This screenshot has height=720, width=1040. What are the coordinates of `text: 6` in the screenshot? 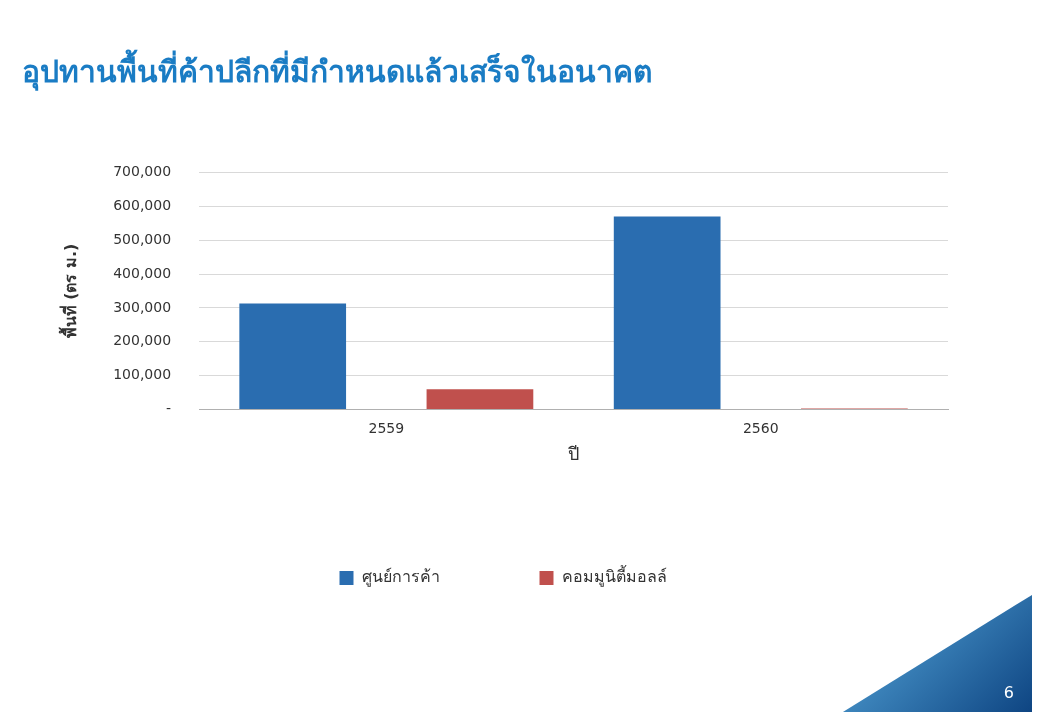 It's located at (1008, 692).